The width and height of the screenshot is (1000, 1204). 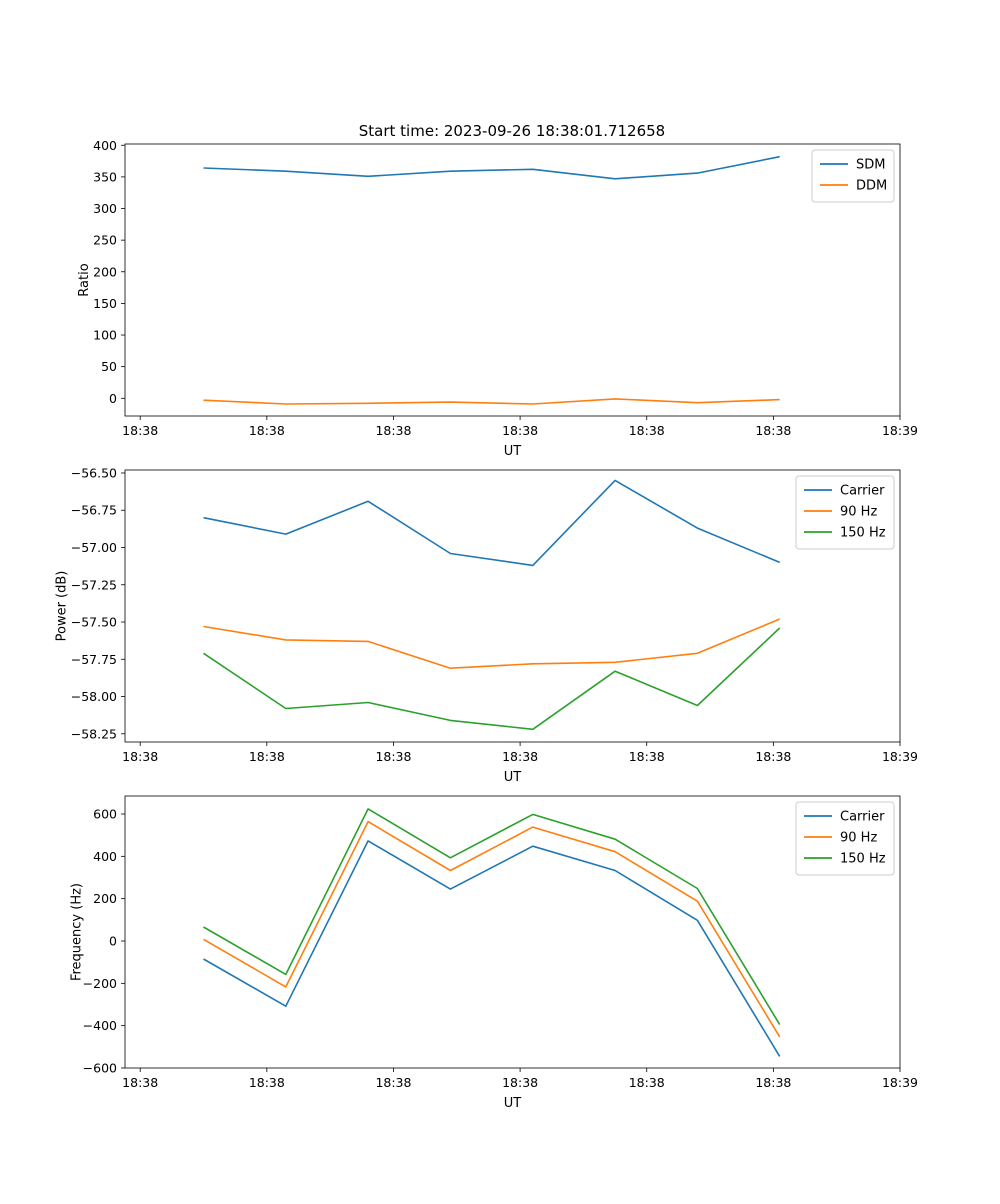 I want to click on power-y-tick-label: −57.50, so click(x=94, y=622).